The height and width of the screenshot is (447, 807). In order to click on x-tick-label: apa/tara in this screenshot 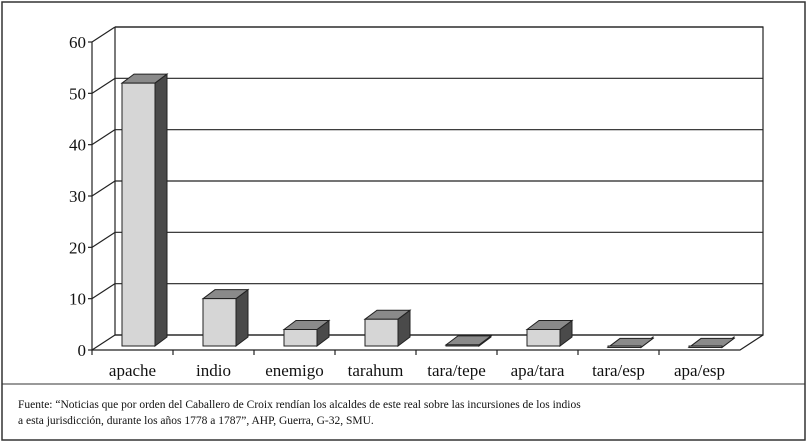, I will do `click(538, 370)`.